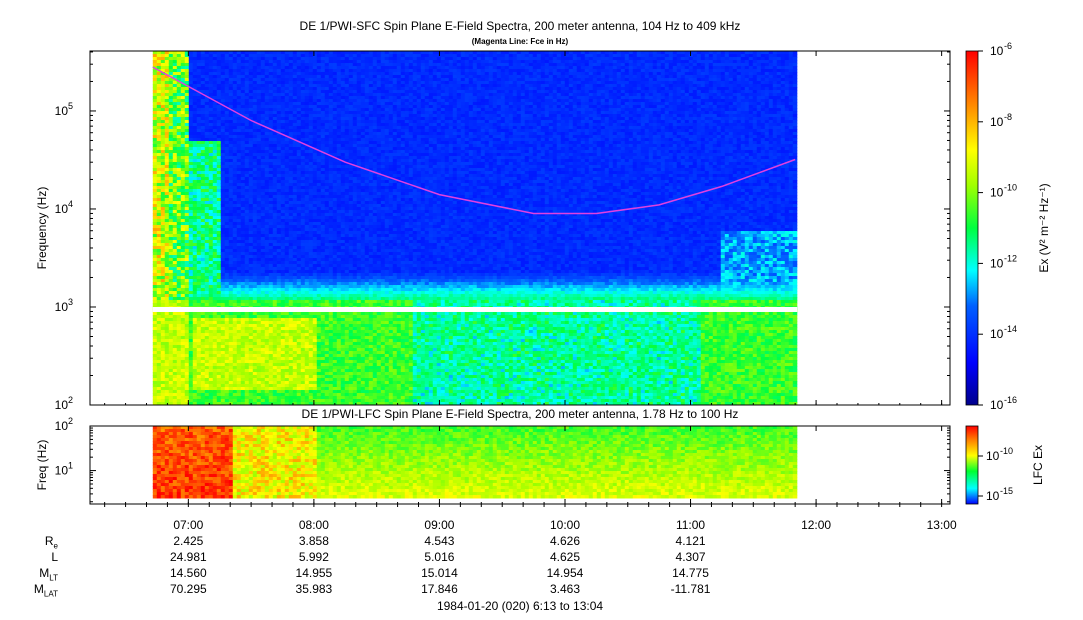 Image resolution: width=1083 pixels, height=620 pixels. I want to click on bottom-plot-frame, so click(520, 465).